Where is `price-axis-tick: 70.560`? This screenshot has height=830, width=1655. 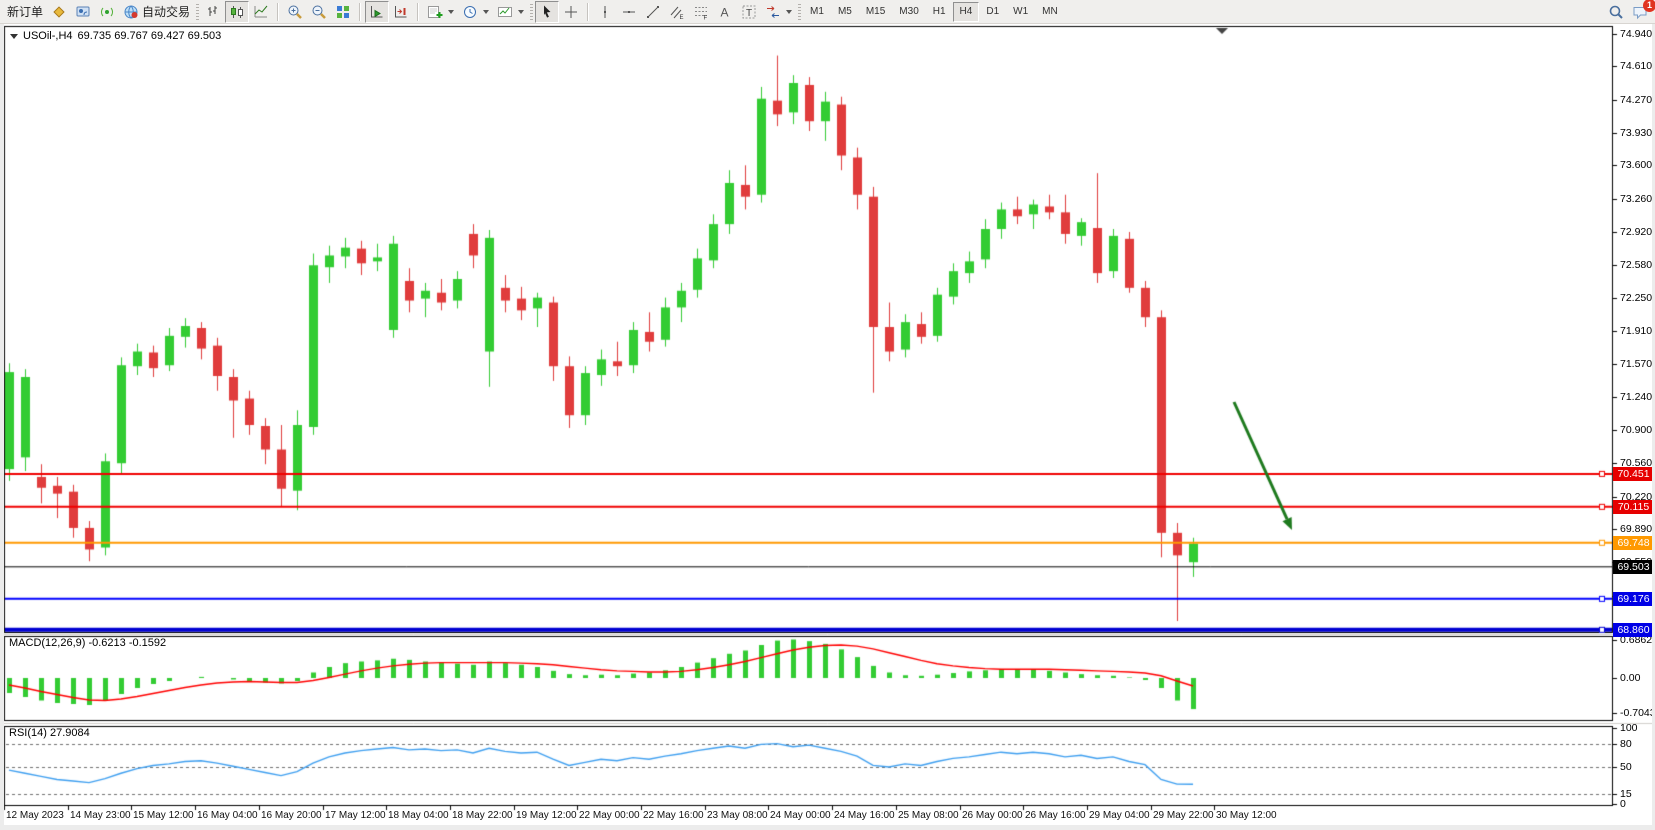 price-axis-tick: 70.560 is located at coordinates (1636, 463).